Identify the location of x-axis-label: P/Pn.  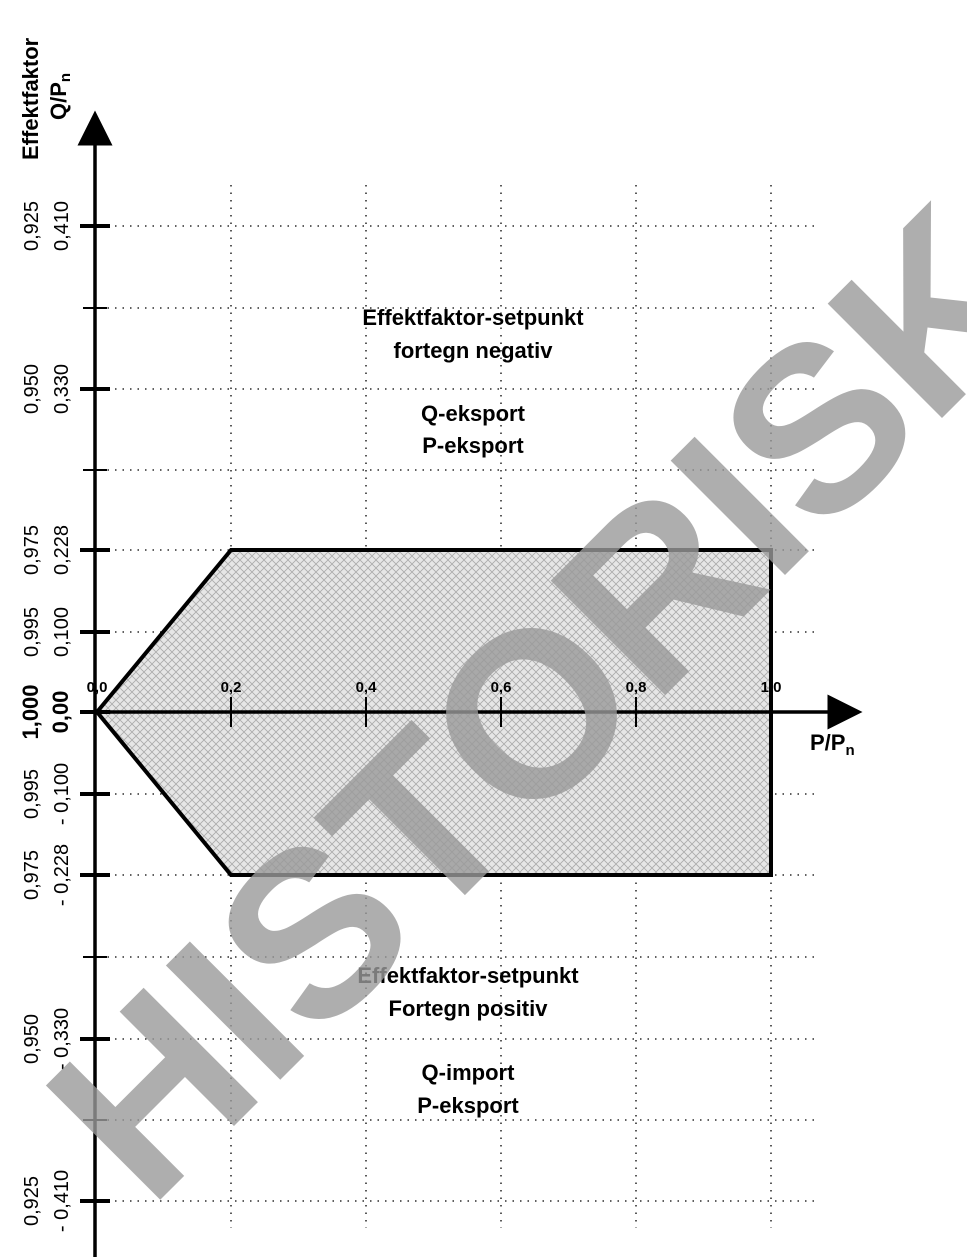
(832, 744).